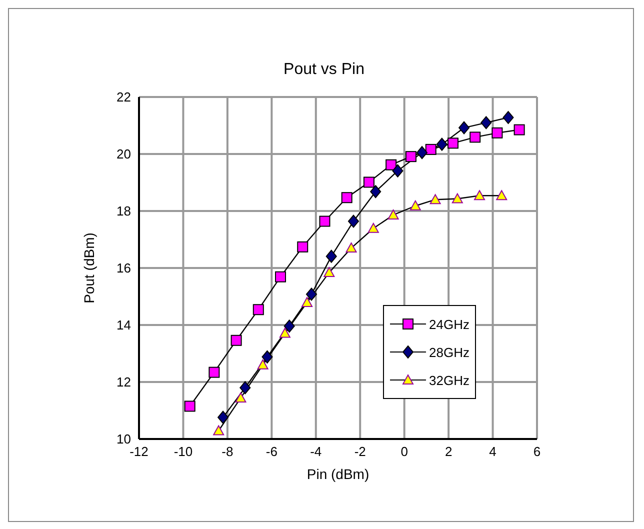 The height and width of the screenshot is (529, 644). I want to click on x-tick-label: -4, so click(316, 452).